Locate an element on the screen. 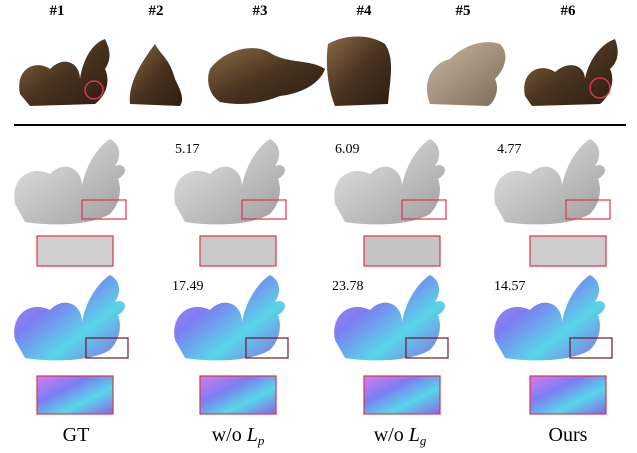 This screenshot has width=637, height=453. dragon-view-3-image is located at coordinates (266, 76).